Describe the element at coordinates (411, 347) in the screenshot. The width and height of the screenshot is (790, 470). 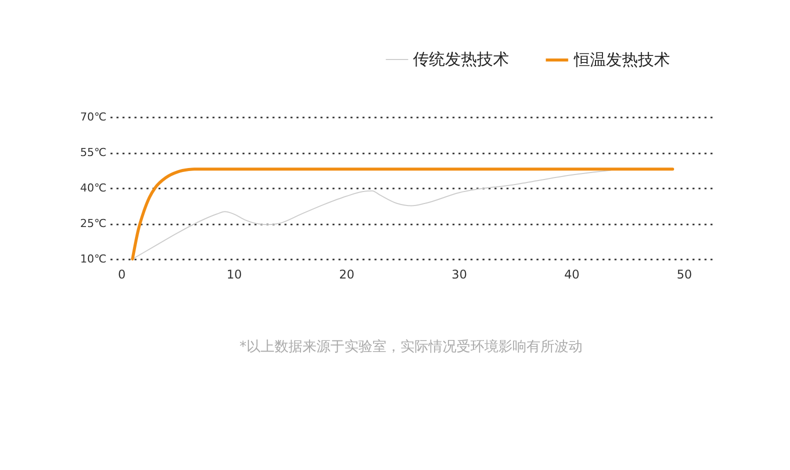
I see `text: *以上数据来源于实验室，实际情况受环境影响有所波动` at that location.